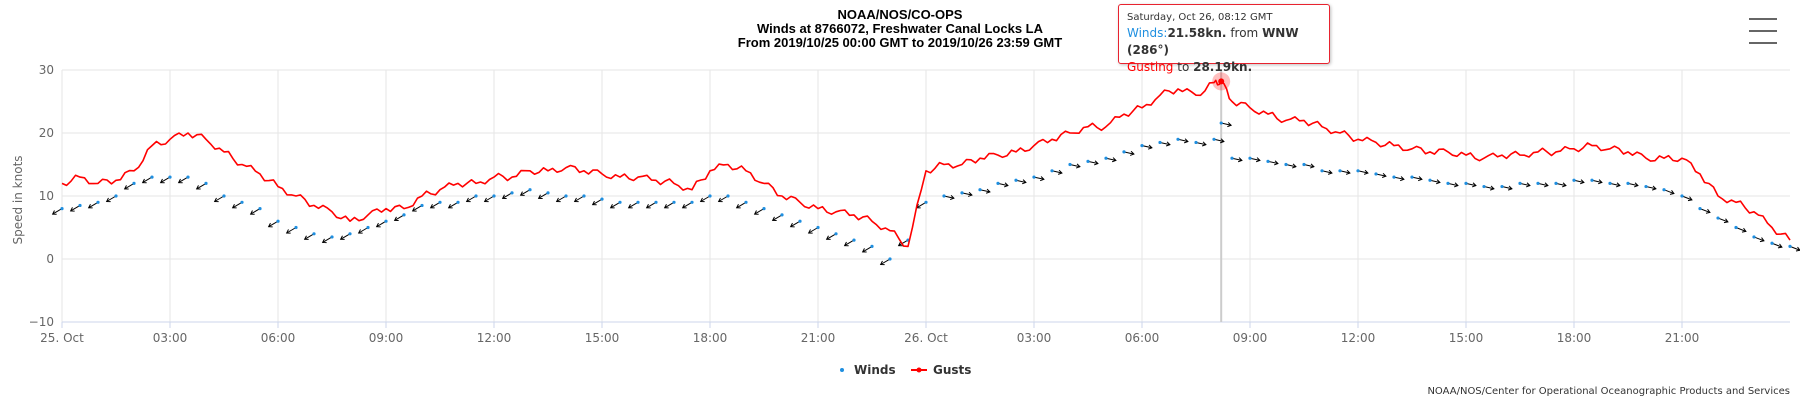 This screenshot has height=400, width=1800. Describe the element at coordinates (868, 370) in the screenshot. I see `legend-item-winds: Winds` at that location.